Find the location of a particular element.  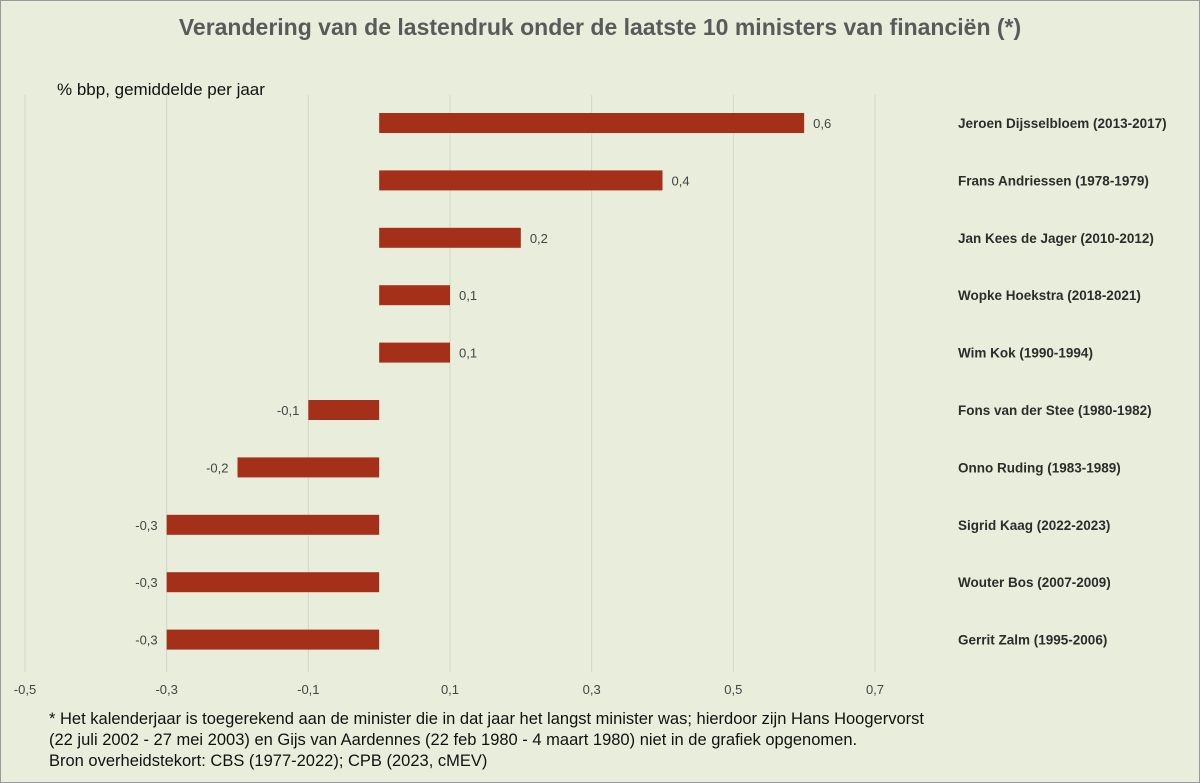

category-label: Gerrit Zalm (1995-2006) is located at coordinates (1032, 640).